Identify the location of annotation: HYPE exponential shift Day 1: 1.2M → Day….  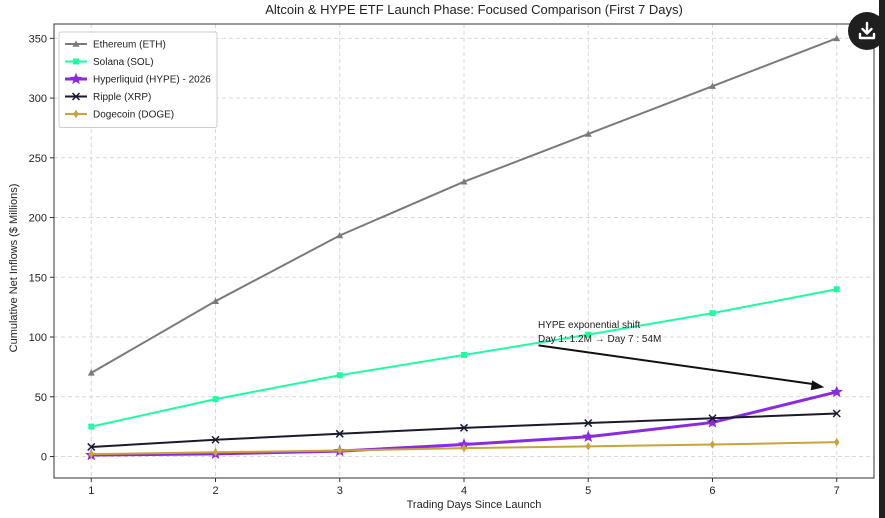
(681, 355).